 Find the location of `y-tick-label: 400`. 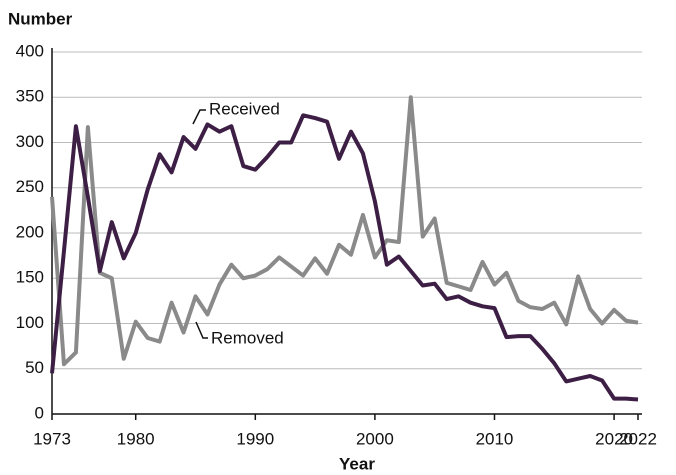

y-tick-label: 400 is located at coordinates (30, 50).